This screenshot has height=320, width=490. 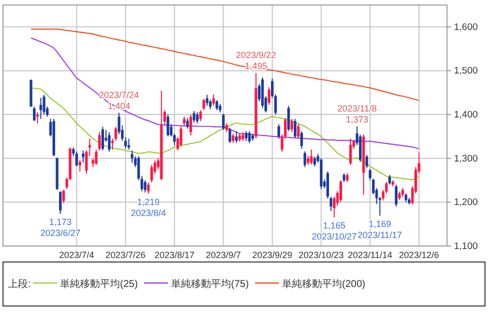 I want to click on annotation: 1,173, so click(x=60, y=222).